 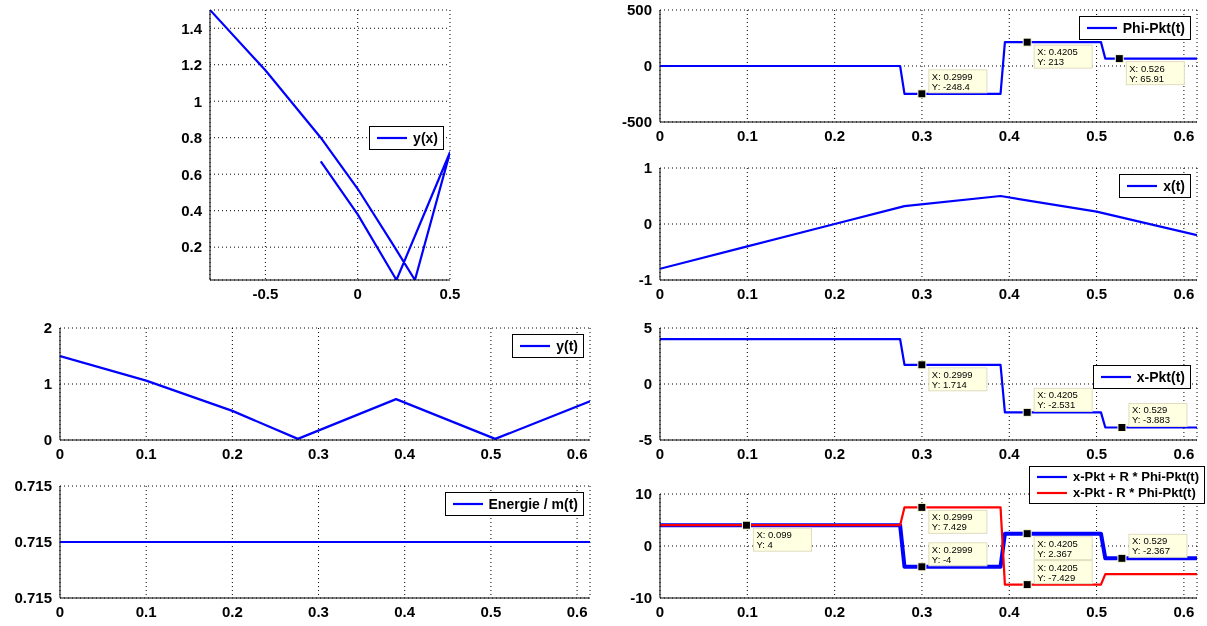 What do you see at coordinates (1057, 548) in the screenshot?
I see `annotation: X: 0.4205 Y: 2.367` at bounding box center [1057, 548].